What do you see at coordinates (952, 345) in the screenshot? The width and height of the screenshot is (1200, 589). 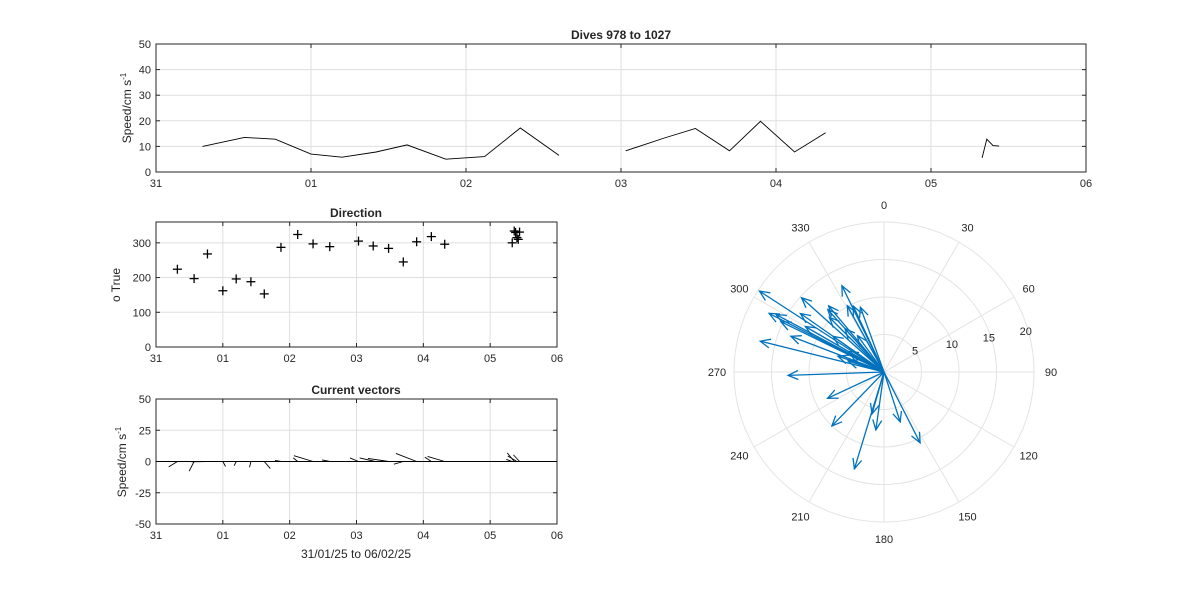 I see `polar-r-label: 10` at bounding box center [952, 345].